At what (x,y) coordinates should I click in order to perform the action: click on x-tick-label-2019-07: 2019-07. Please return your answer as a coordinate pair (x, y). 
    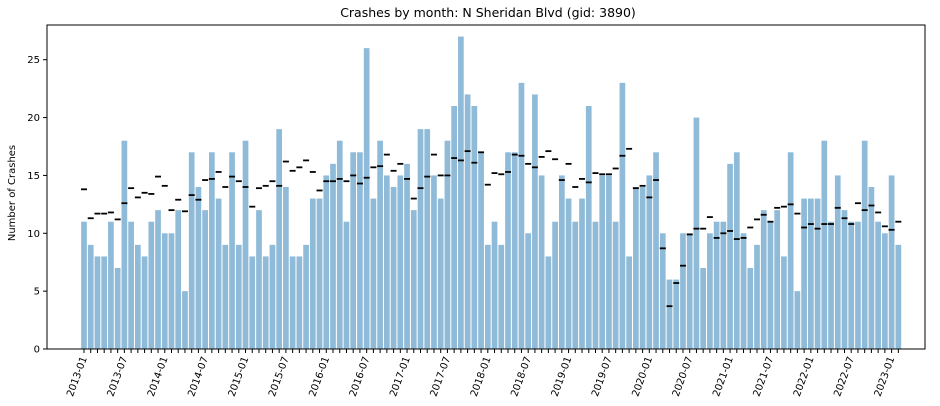
    Looking at the image, I should click on (602, 376).